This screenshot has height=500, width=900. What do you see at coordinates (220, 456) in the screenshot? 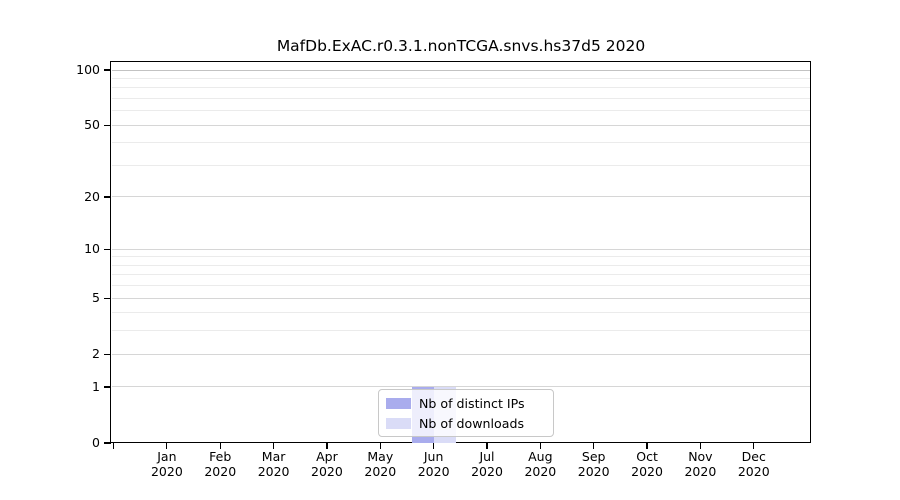
I see `month-label: Feb` at bounding box center [220, 456].